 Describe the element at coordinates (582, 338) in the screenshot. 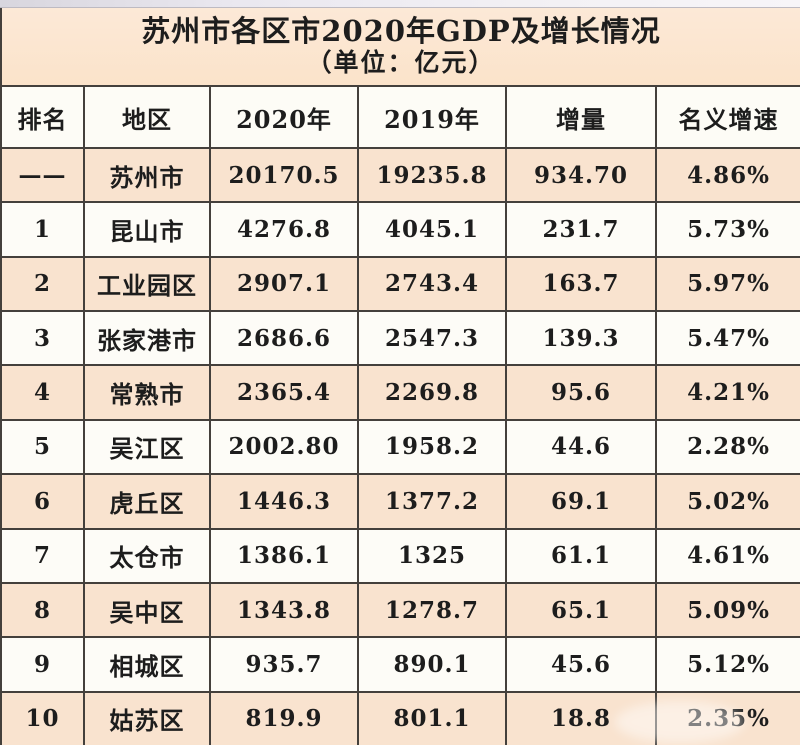

I see `cell-increase: 139.3` at that location.